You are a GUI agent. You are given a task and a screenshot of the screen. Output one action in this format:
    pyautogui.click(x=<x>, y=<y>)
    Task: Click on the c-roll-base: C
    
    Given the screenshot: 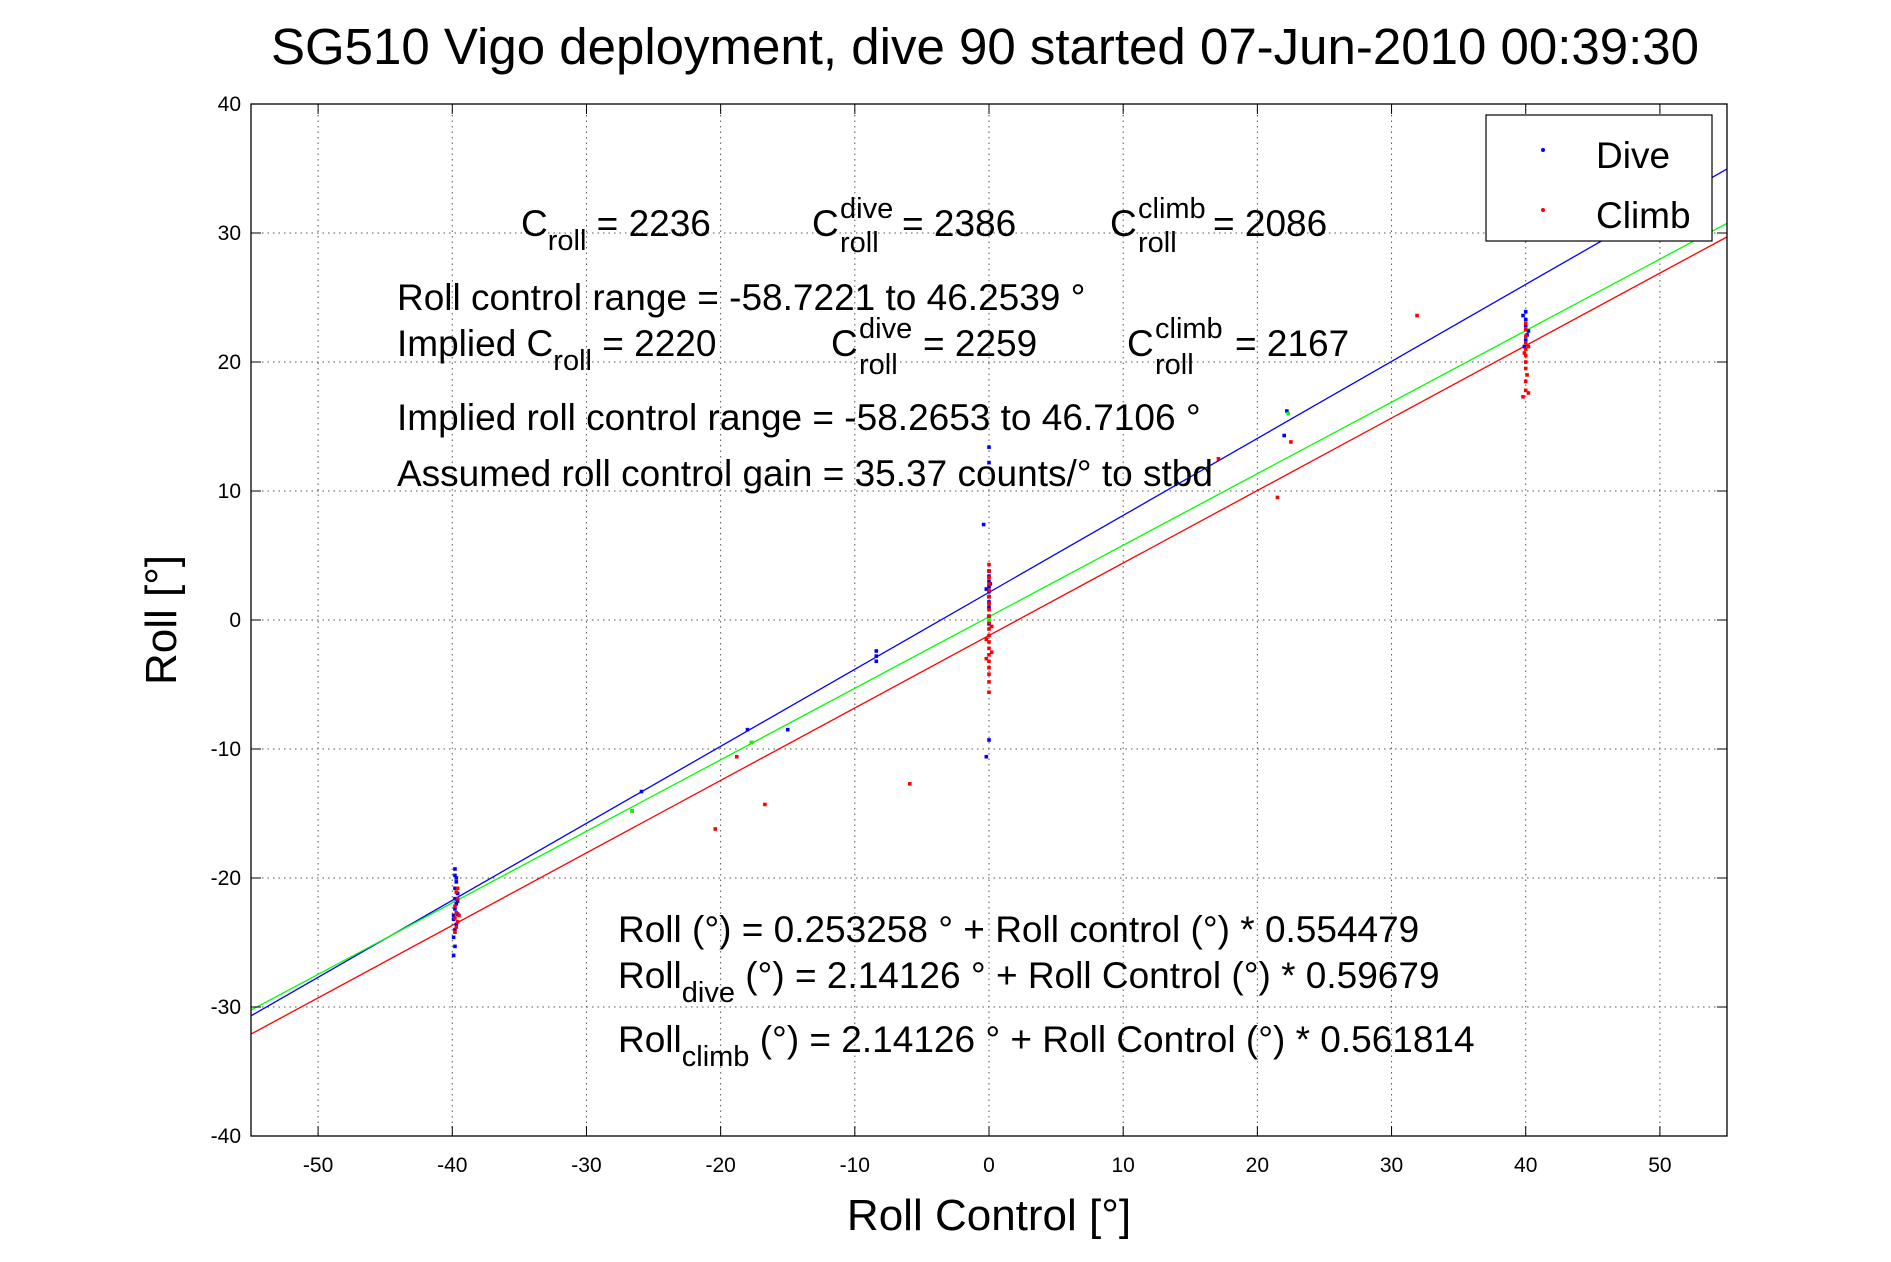 What is the action you would take?
    pyautogui.click(x=534, y=223)
    